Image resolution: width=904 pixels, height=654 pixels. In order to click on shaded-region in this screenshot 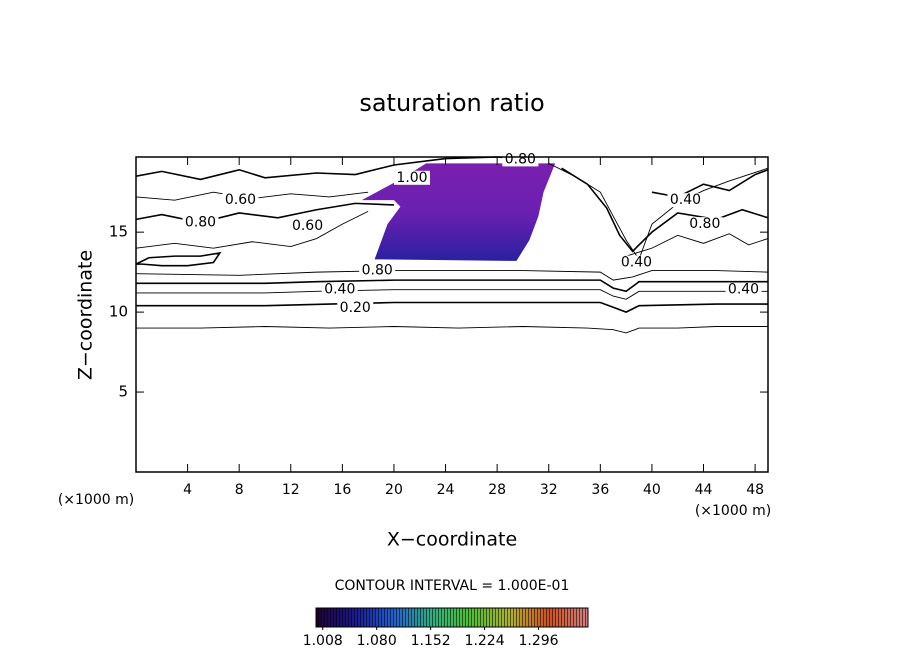, I will do `click(458, 212)`.